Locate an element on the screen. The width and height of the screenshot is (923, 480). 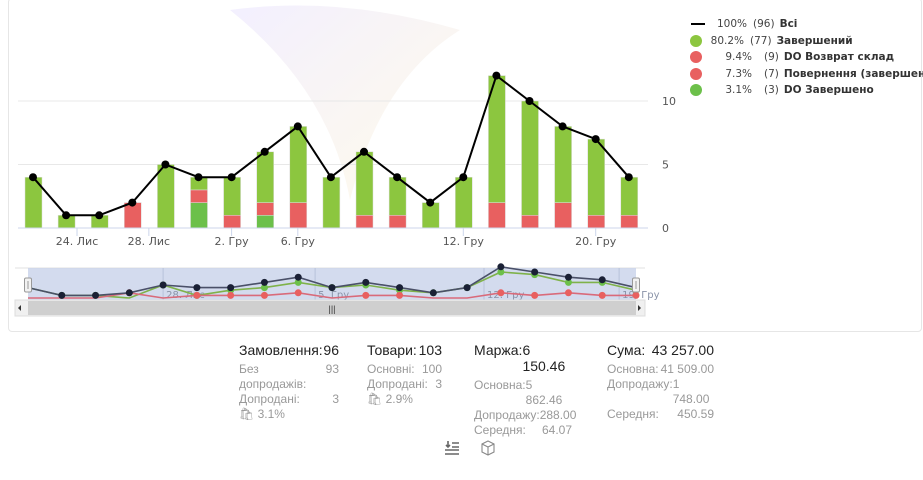
legend-pct: 80.2% is located at coordinates (727, 40).